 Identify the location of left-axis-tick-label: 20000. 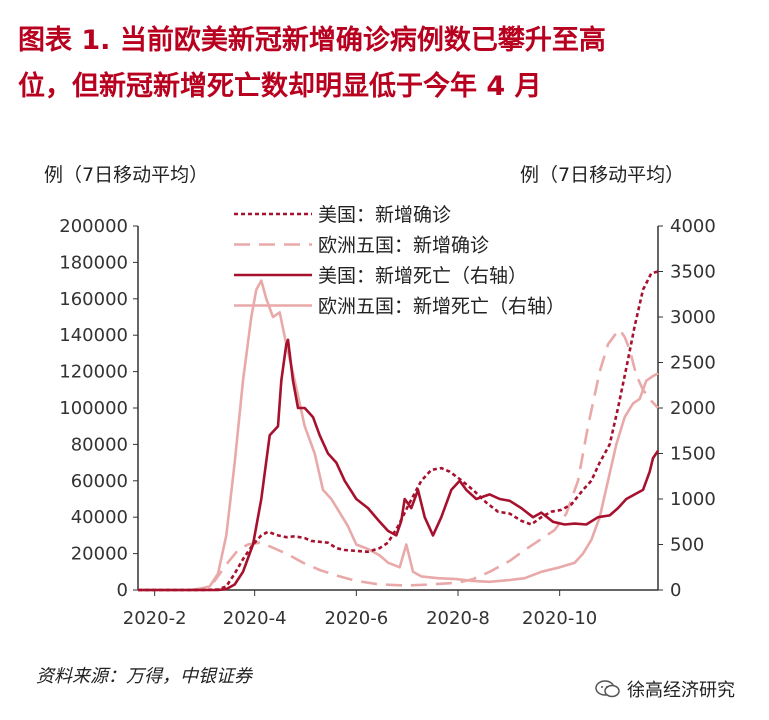
(99, 554).